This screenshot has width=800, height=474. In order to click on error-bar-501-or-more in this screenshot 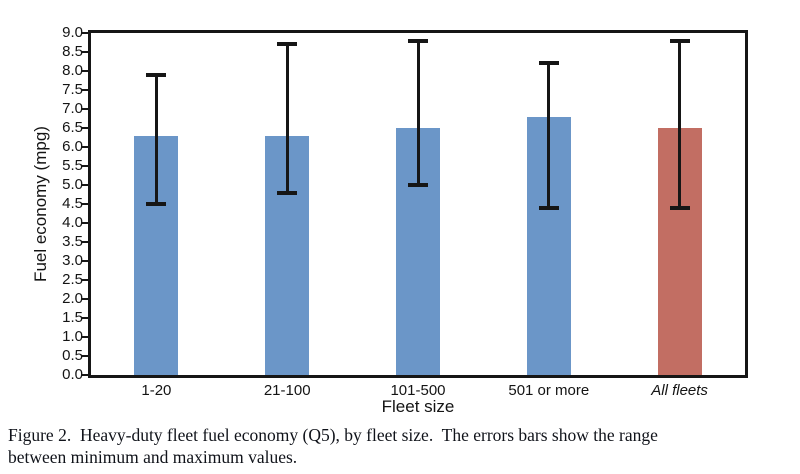, I will do `click(549, 135)`.